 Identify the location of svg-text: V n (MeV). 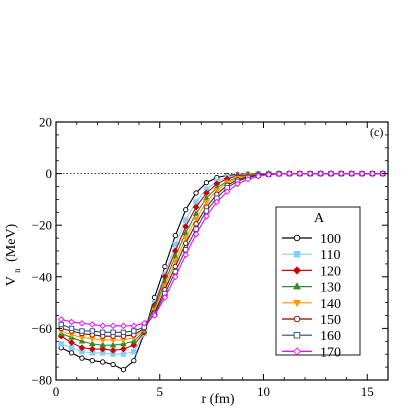
(14, 254).